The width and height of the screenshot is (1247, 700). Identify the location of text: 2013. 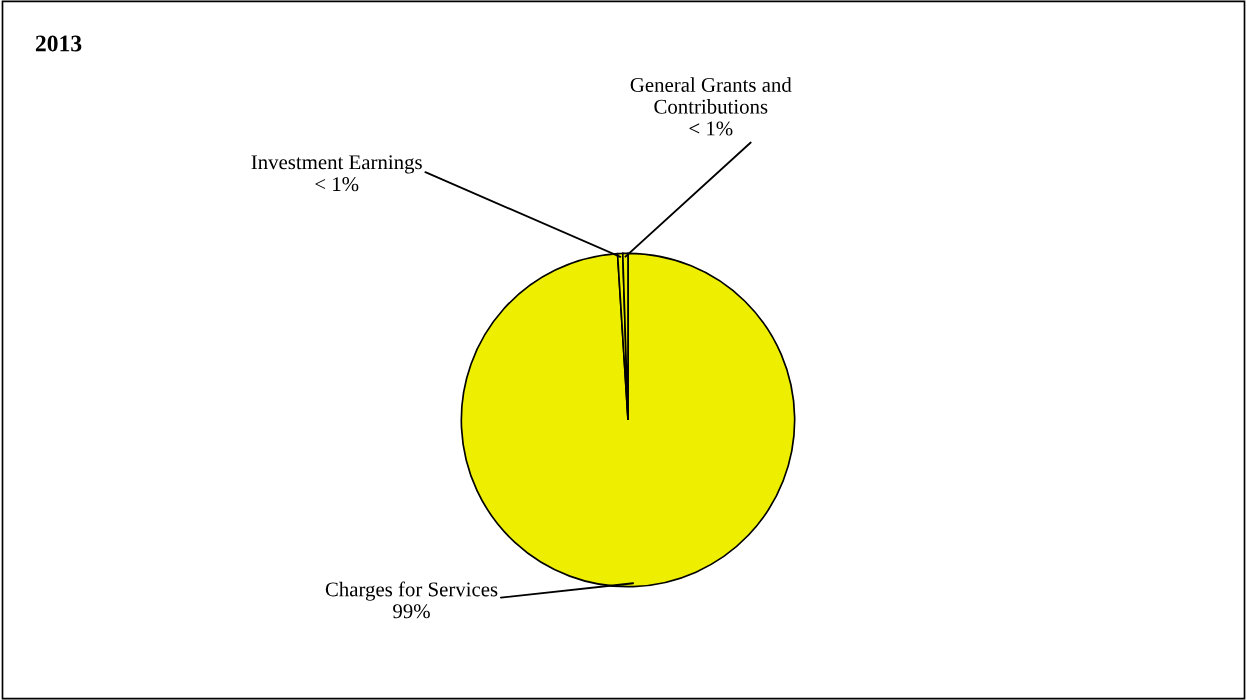
(58, 43).